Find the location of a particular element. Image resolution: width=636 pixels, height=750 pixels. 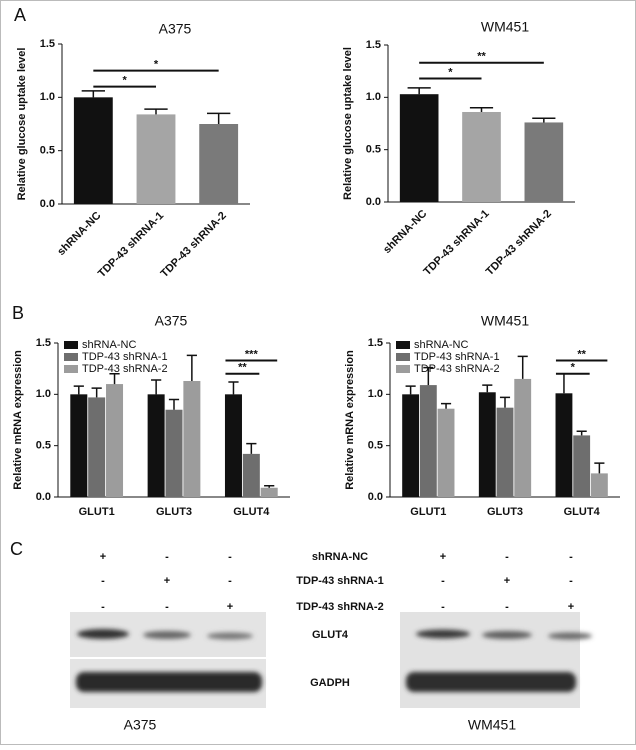

significance-label: *** is located at coordinates (252, 354).